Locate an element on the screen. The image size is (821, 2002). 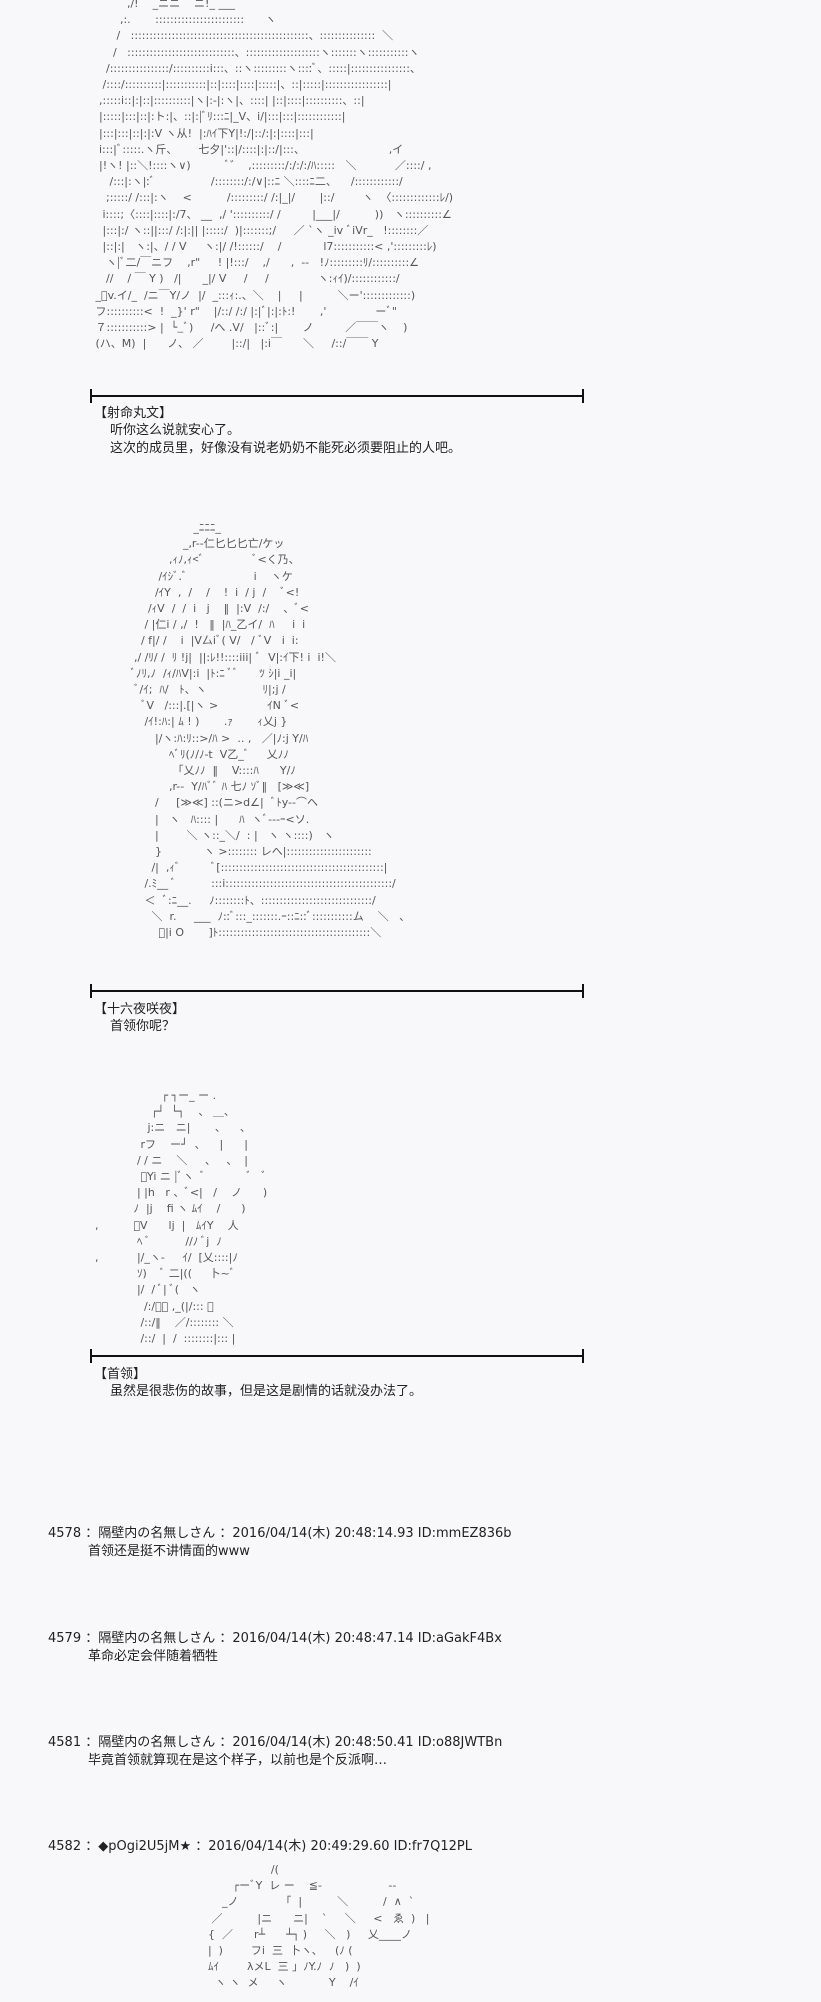
post-id: ID:aGakF4Bx is located at coordinates (459, 1638).